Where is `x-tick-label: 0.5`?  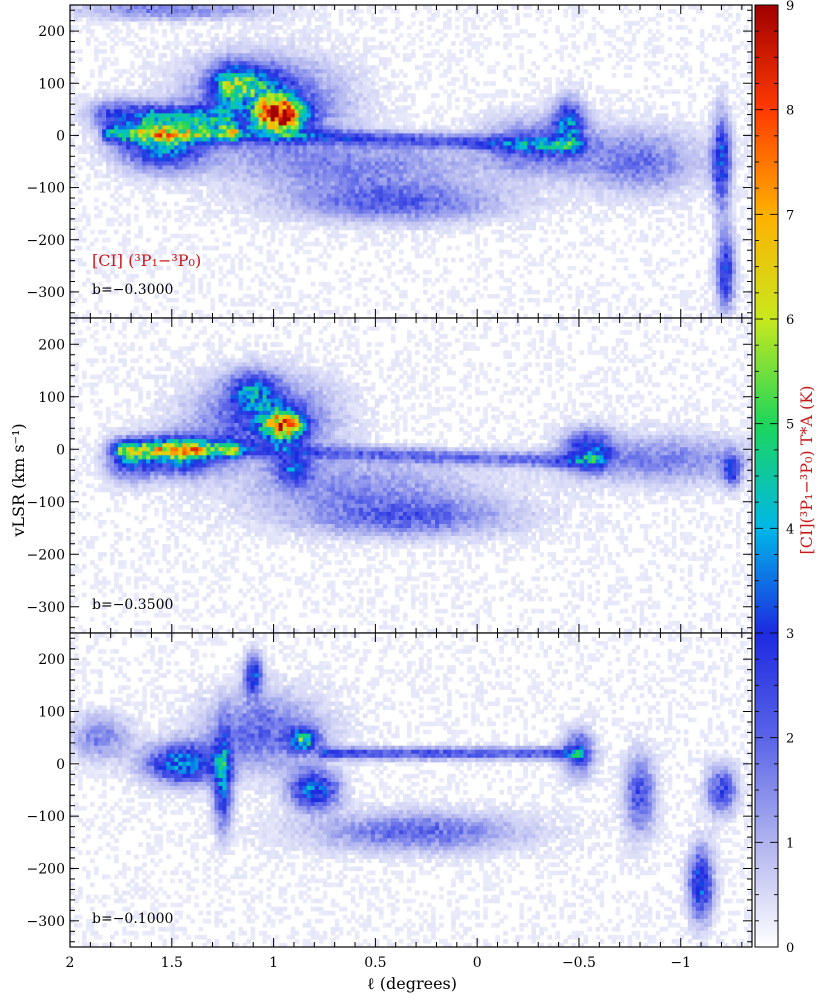
x-tick-label: 0.5 is located at coordinates (375, 963).